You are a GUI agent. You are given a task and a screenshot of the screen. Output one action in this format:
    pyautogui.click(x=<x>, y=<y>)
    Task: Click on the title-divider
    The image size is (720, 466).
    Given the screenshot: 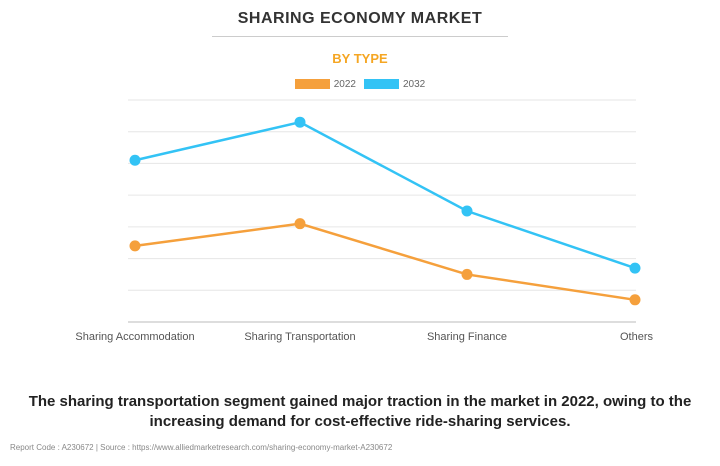 What is the action you would take?
    pyautogui.click(x=360, y=36)
    